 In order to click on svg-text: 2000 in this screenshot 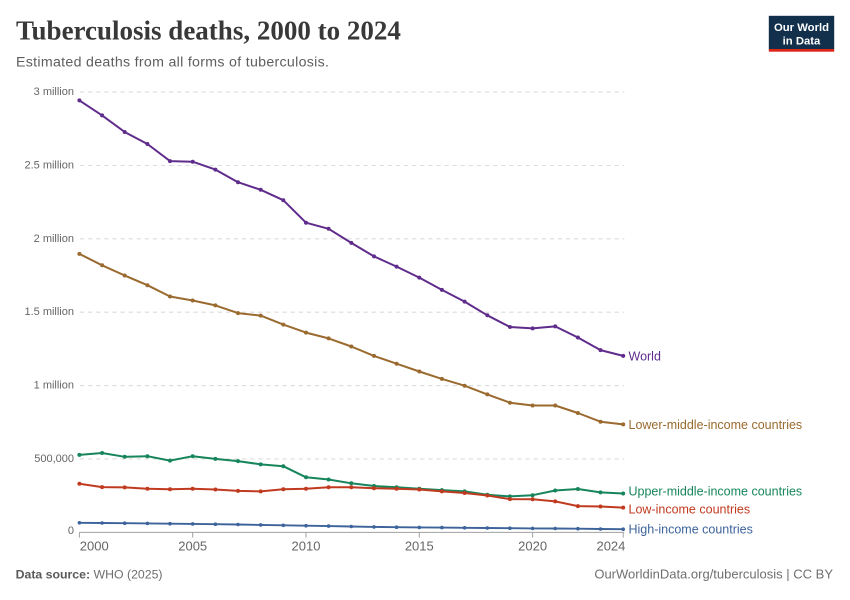, I will do `click(94, 545)`.